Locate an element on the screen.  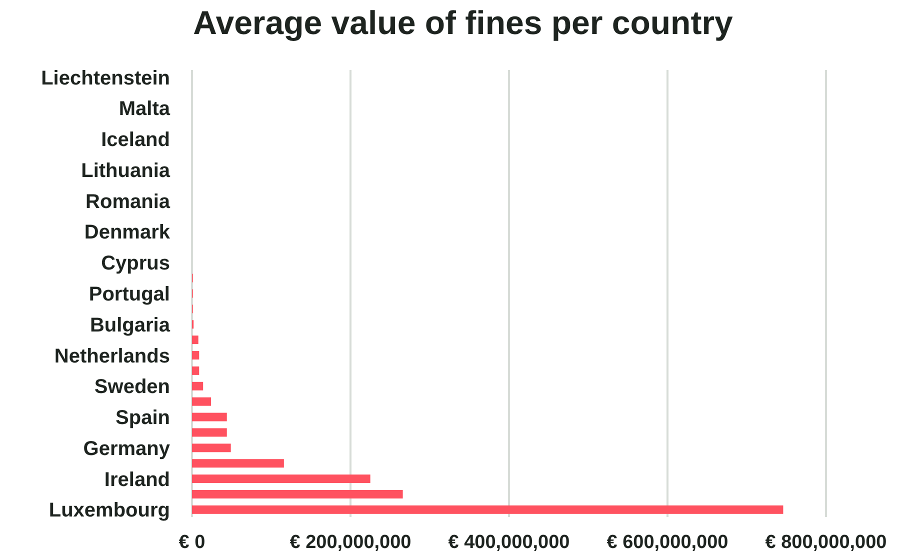
y-tick-label: Bulgaria is located at coordinates (130, 325).